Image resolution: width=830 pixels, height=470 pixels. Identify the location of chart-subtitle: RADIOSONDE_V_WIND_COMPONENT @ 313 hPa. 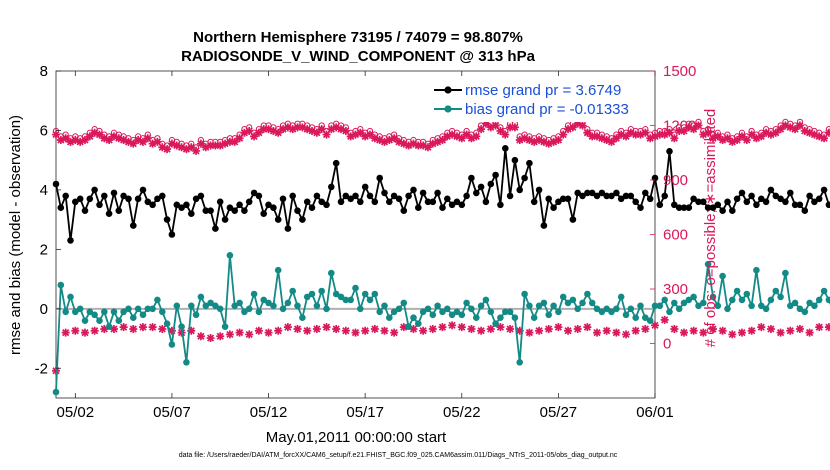
(358, 56).